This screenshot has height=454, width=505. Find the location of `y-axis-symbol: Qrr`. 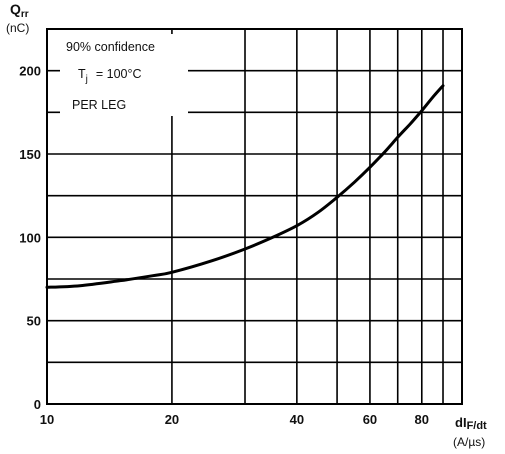

y-axis-symbol: Qrr is located at coordinates (19, 10).